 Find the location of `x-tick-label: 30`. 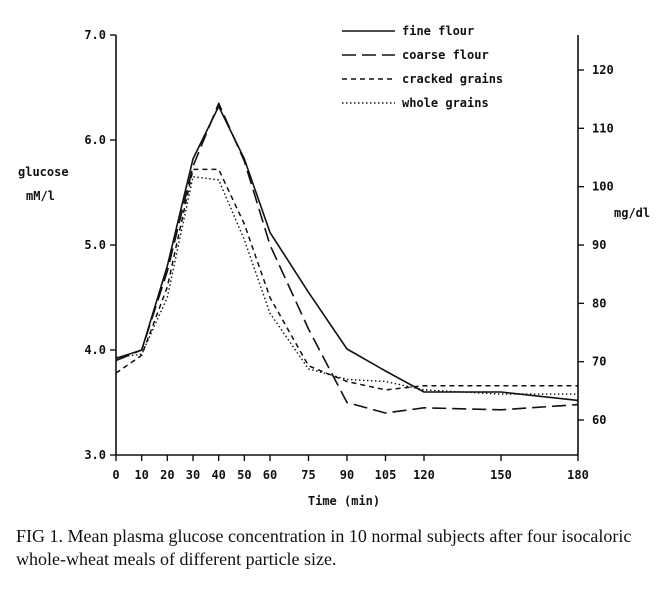

x-tick-label: 30 is located at coordinates (193, 475).